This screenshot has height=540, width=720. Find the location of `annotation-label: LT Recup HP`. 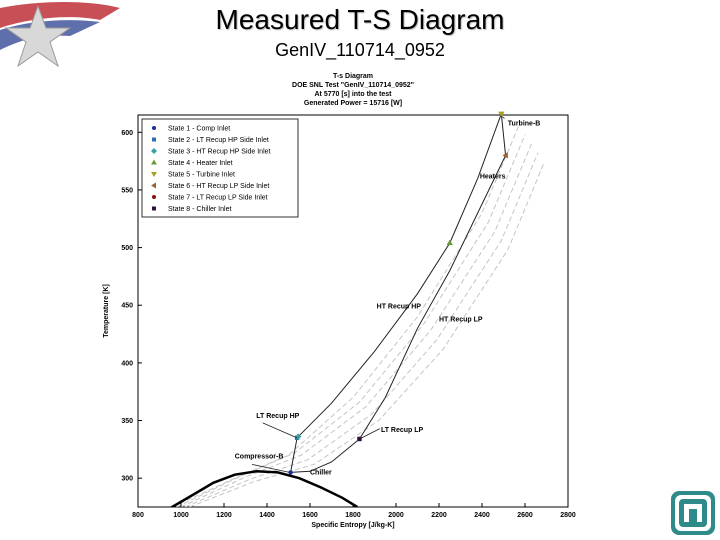

annotation-label: LT Recup HP is located at coordinates (277, 416).